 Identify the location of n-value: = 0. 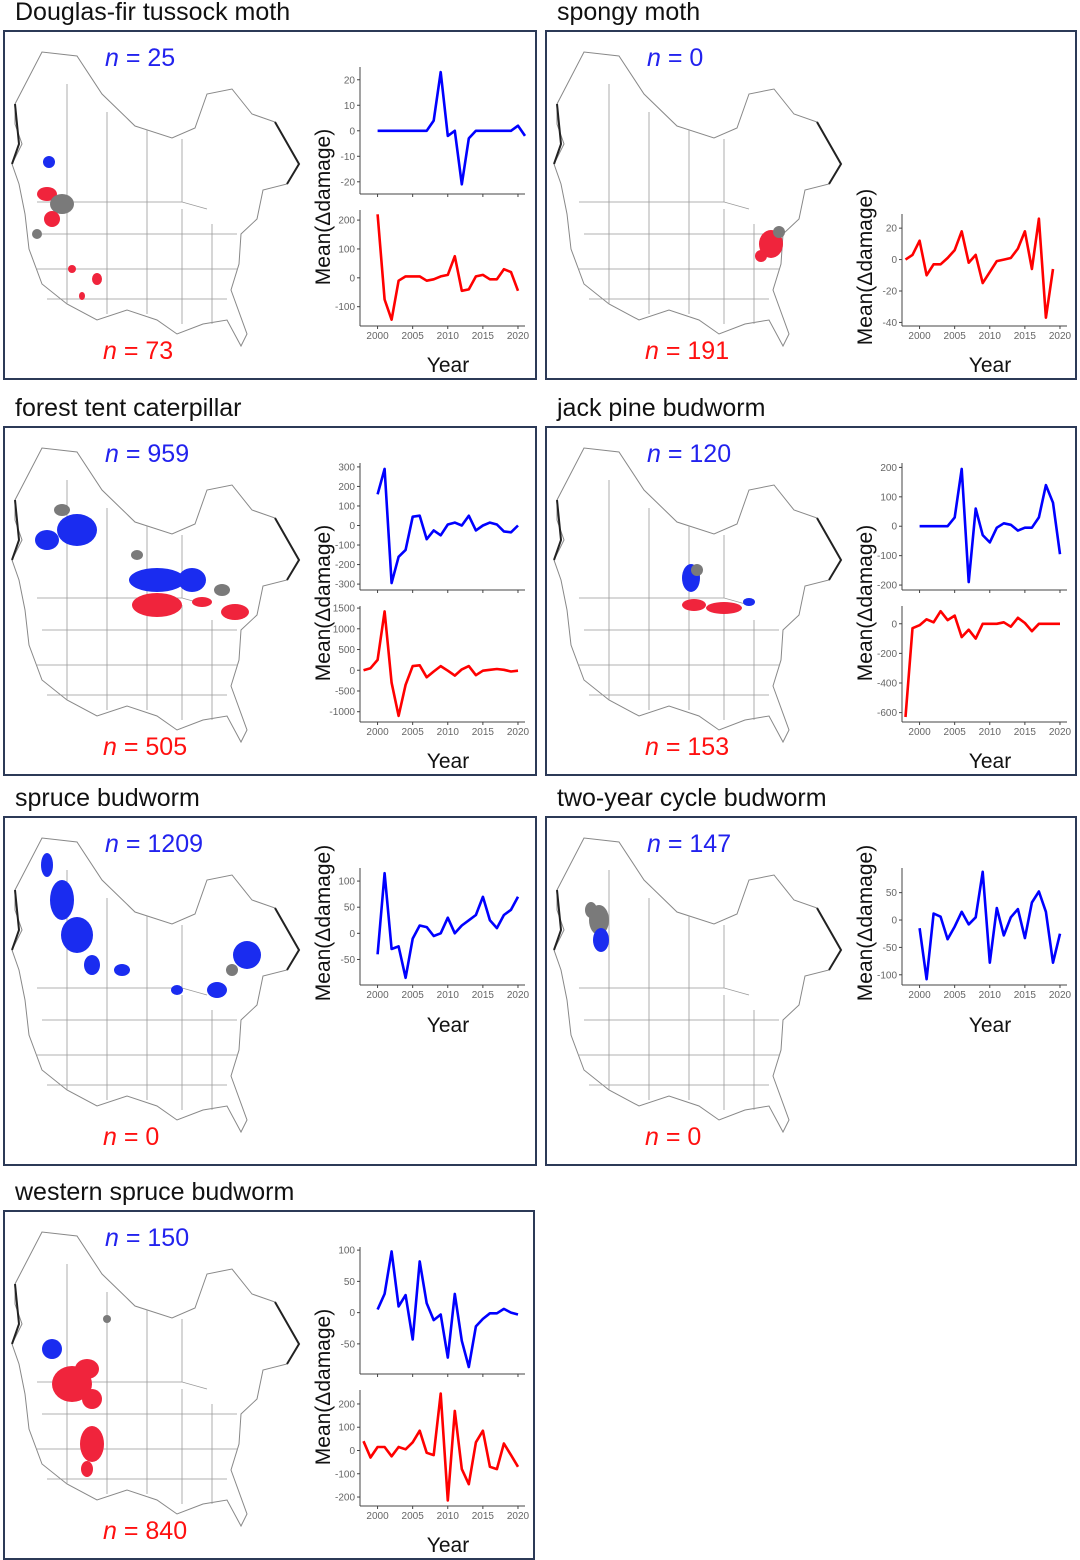
(685, 58).